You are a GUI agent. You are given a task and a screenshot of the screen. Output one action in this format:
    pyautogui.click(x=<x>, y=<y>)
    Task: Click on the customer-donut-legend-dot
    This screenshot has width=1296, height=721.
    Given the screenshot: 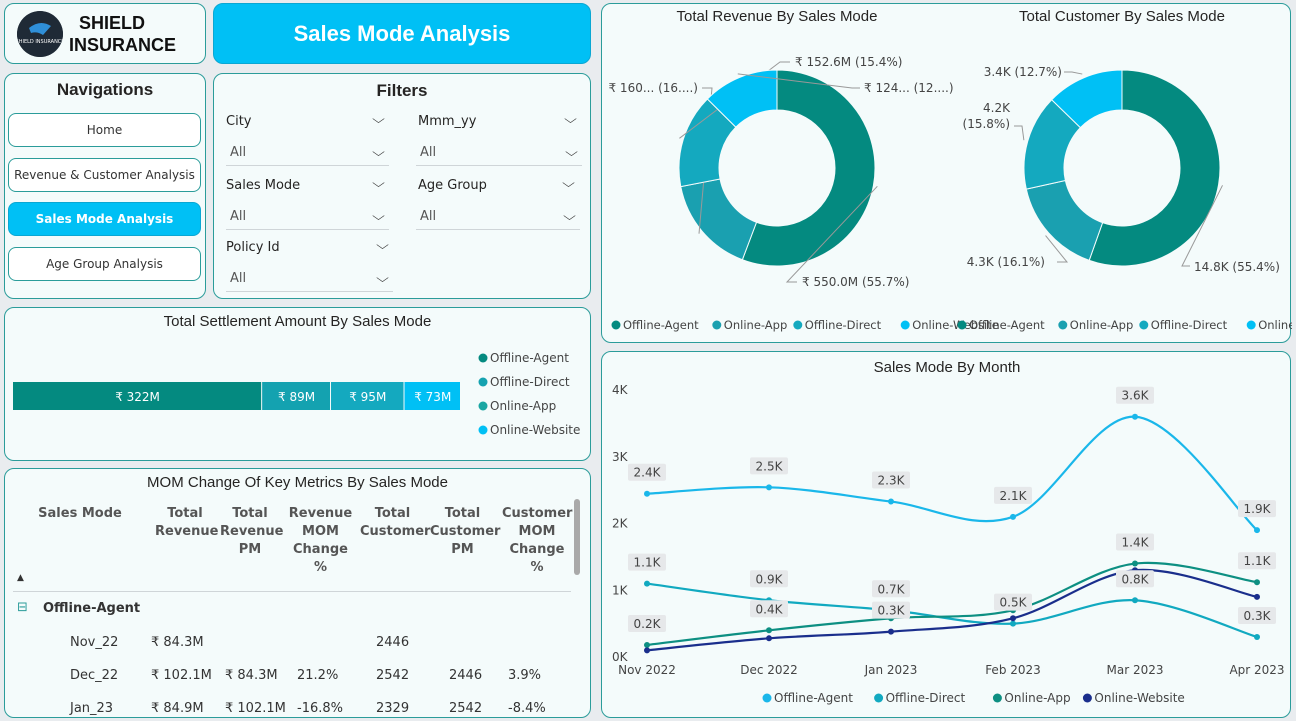 What is the action you would take?
    pyautogui.click(x=1144, y=325)
    